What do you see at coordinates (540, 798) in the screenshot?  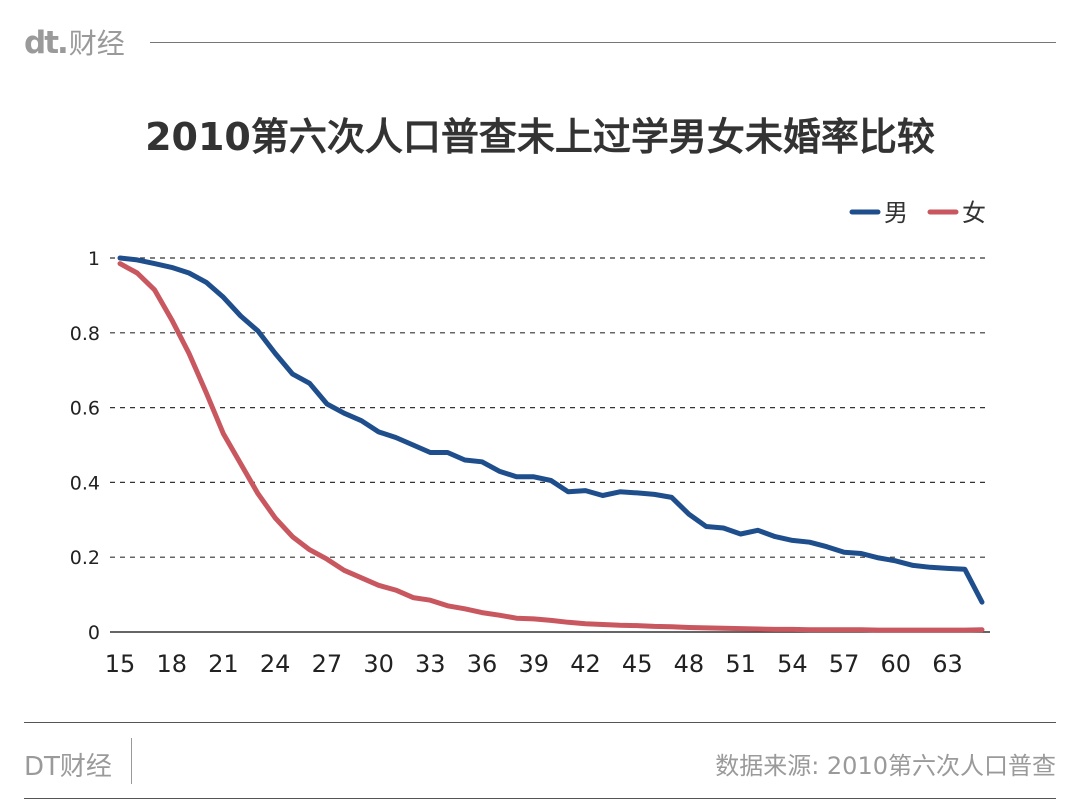 I see `footer-divider-bottom` at bounding box center [540, 798].